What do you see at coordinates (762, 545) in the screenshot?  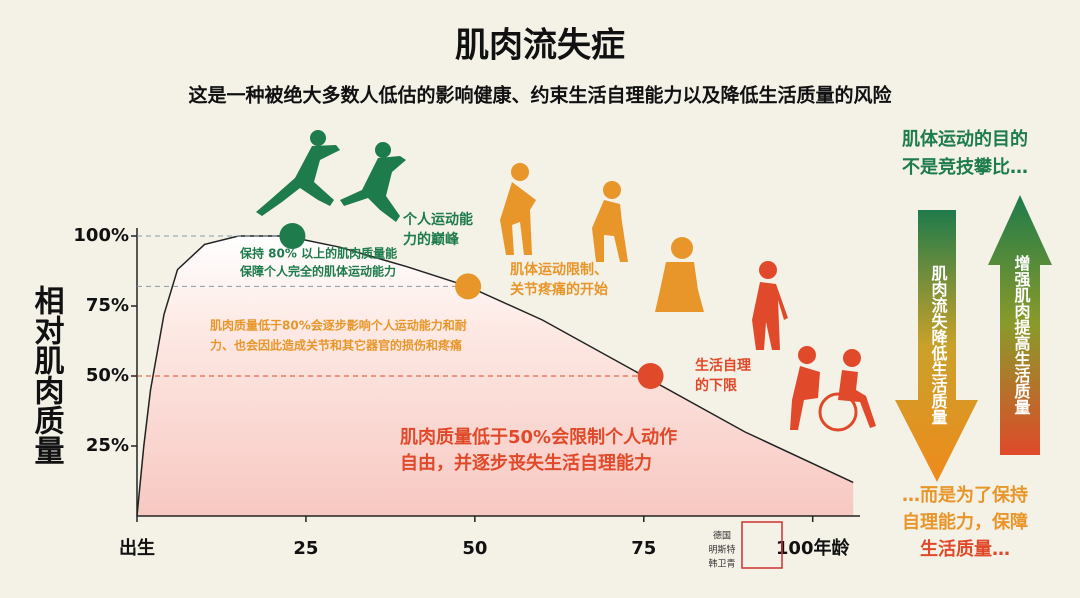 I see `seal` at bounding box center [762, 545].